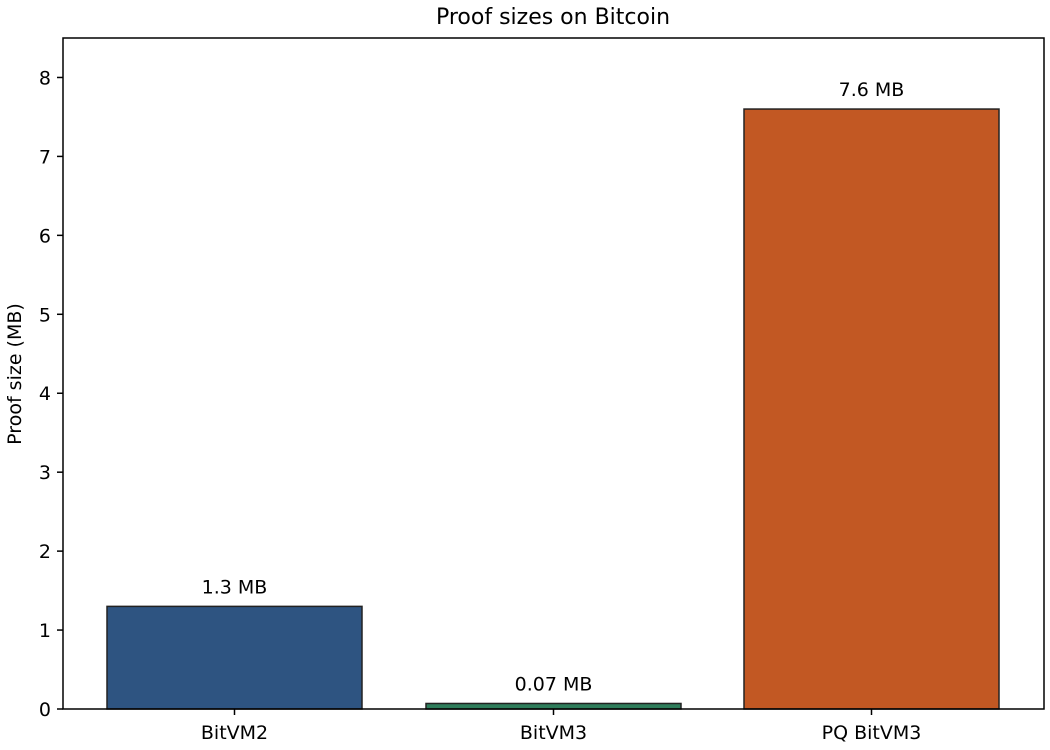 Image resolution: width=1050 pixels, height=750 pixels. Describe the element at coordinates (45, 631) in the screenshot. I see `y-tick-label: 1` at that location.